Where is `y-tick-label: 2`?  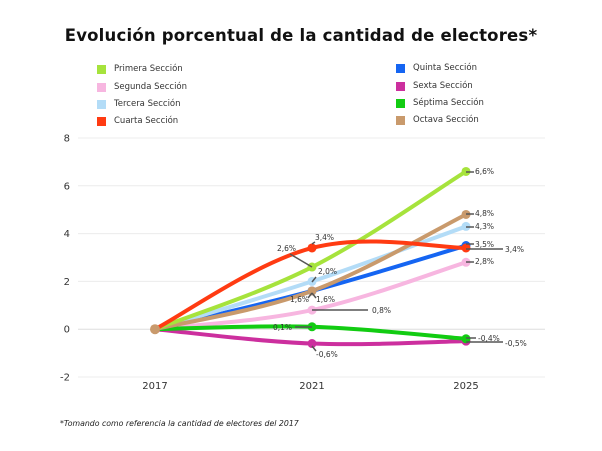 y-tick-label: 2 is located at coordinates (67, 282).